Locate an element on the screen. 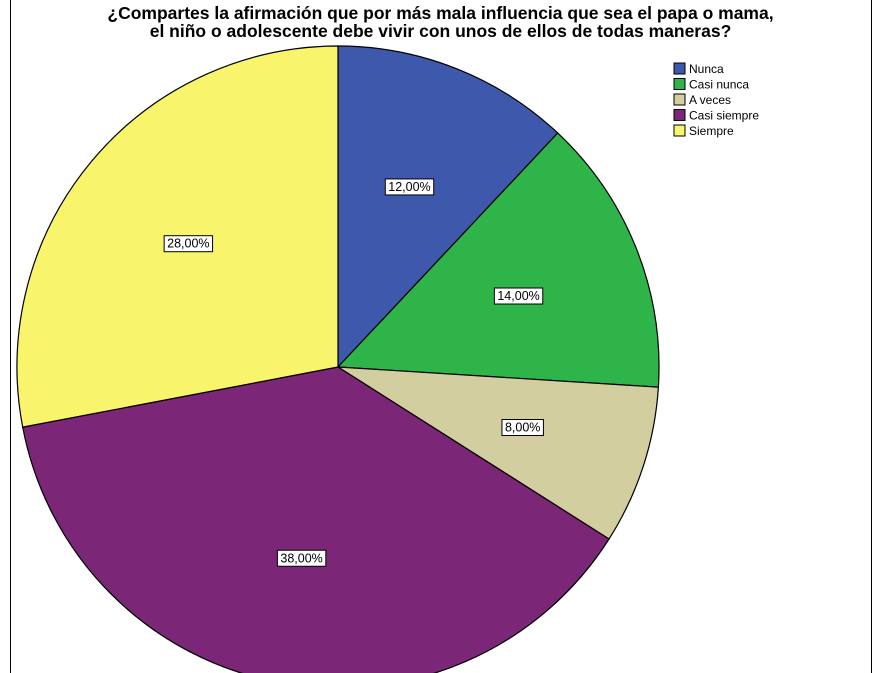  legend-swatch-a-veces is located at coordinates (679, 99).